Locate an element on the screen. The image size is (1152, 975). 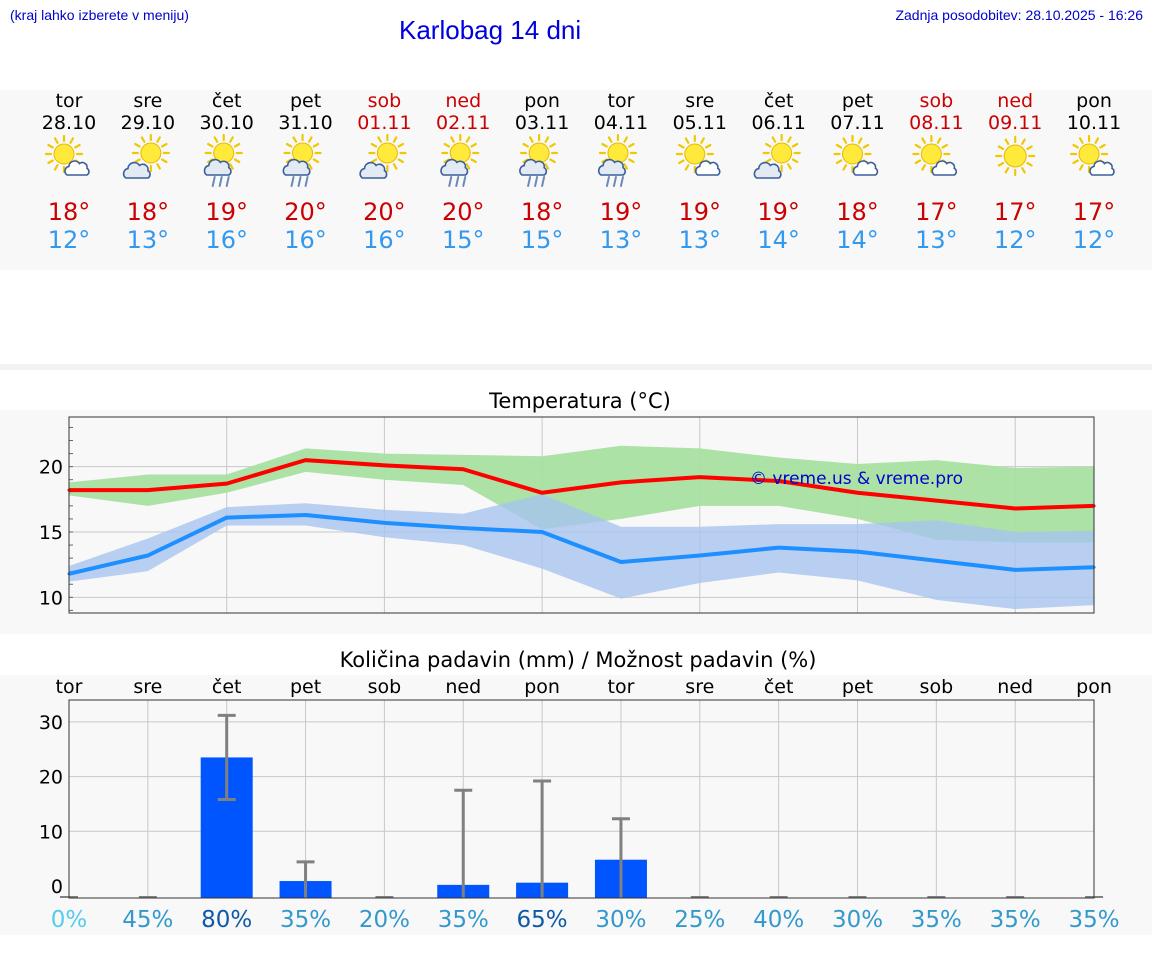
day-date: 31.10 is located at coordinates (305, 123).